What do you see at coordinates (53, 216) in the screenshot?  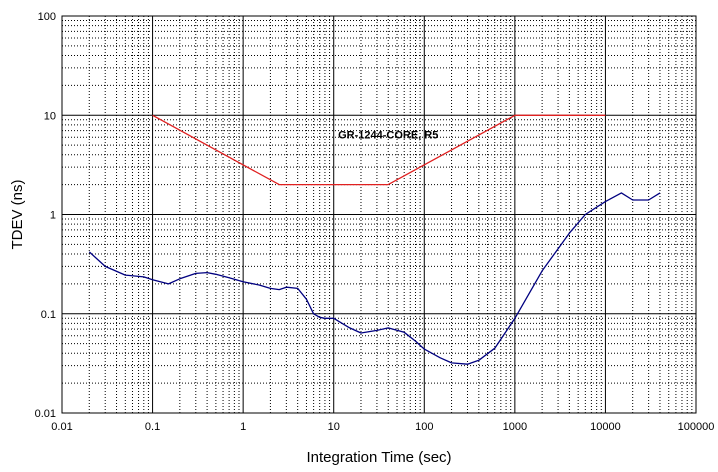 I see `y-tick-label: 1` at bounding box center [53, 216].